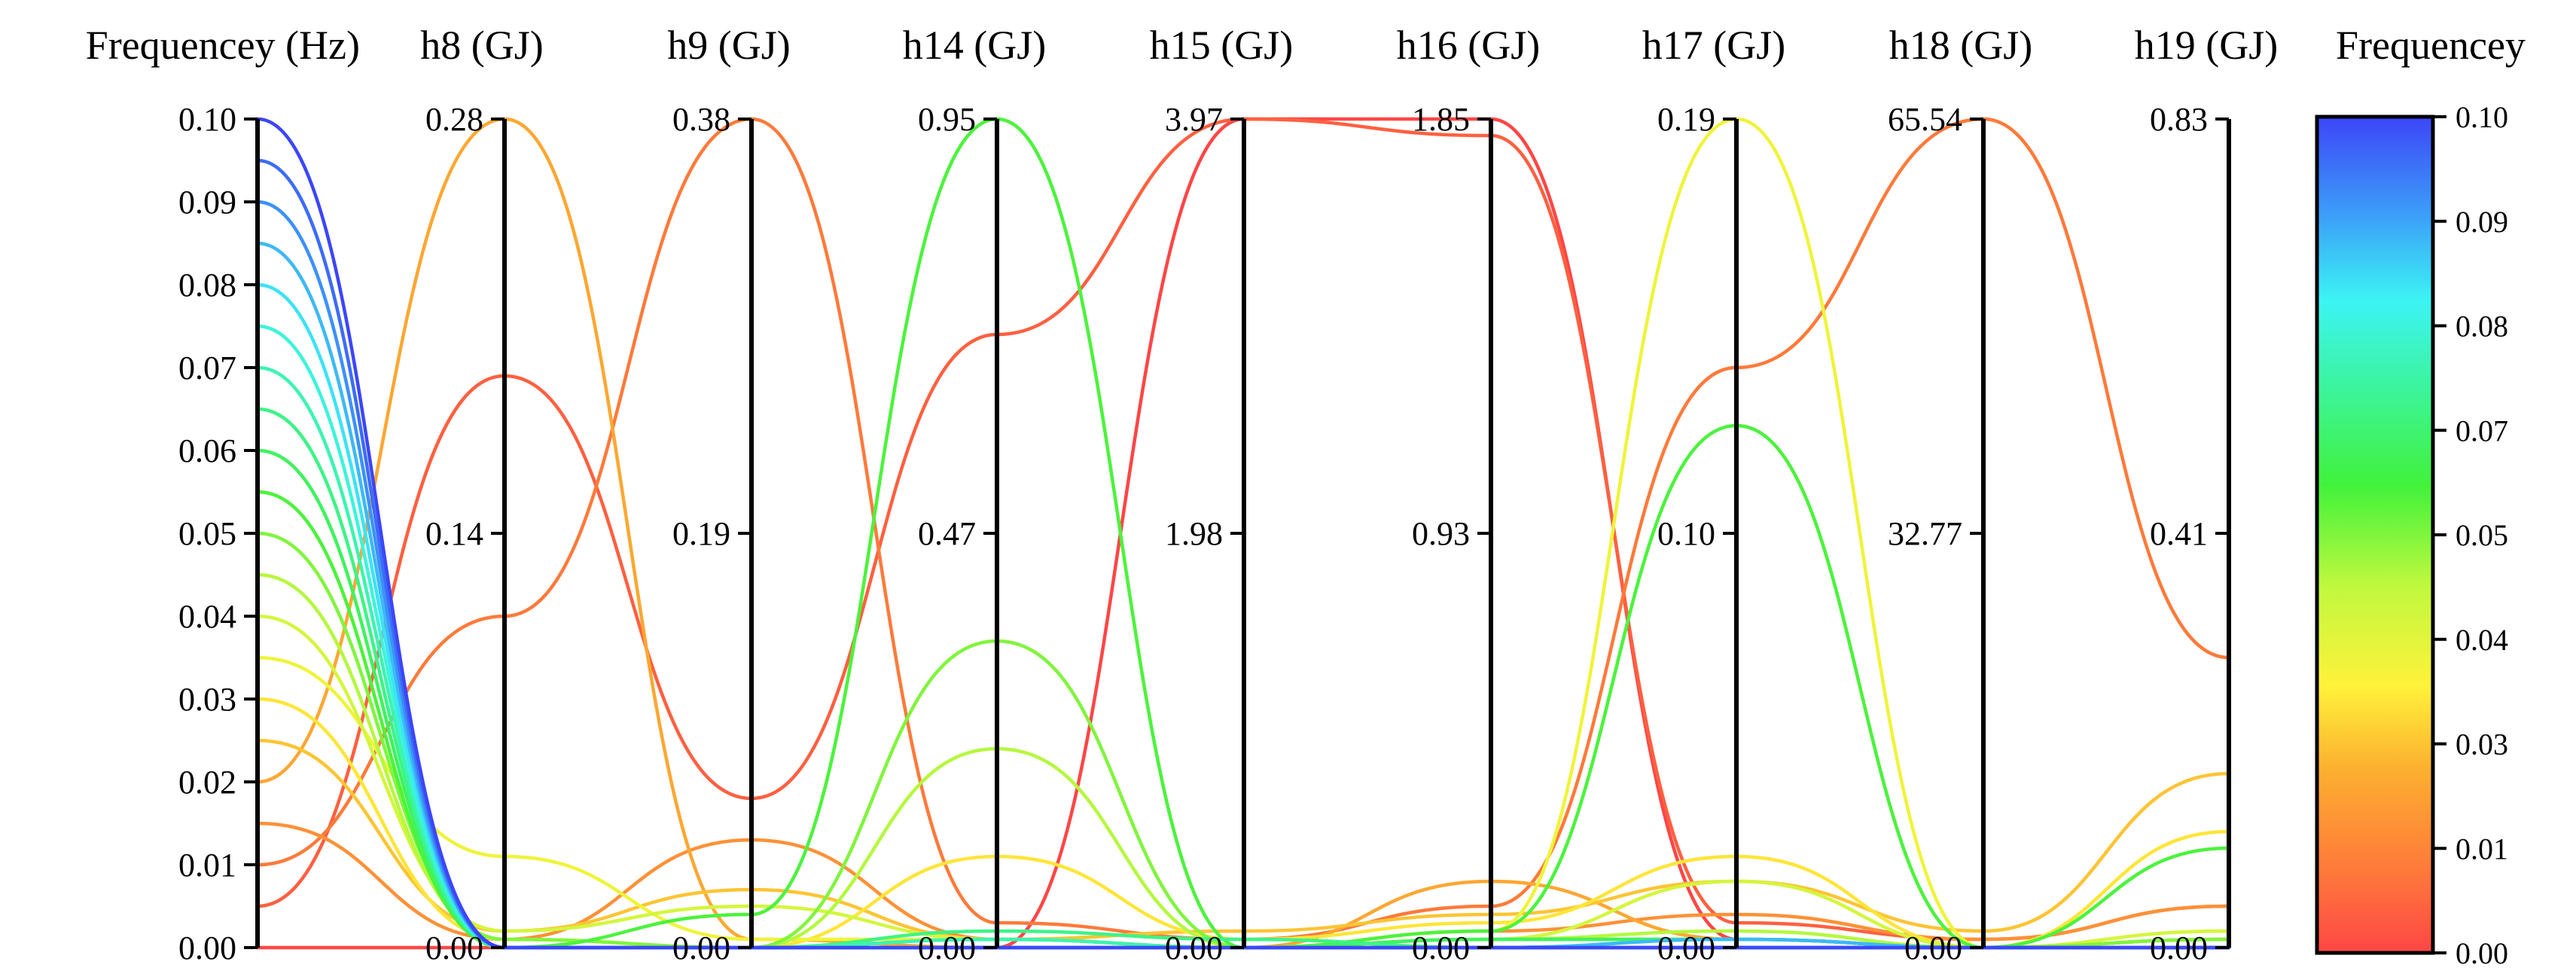  I want to click on colorbar-tick-label: 0.09, so click(2482, 222).